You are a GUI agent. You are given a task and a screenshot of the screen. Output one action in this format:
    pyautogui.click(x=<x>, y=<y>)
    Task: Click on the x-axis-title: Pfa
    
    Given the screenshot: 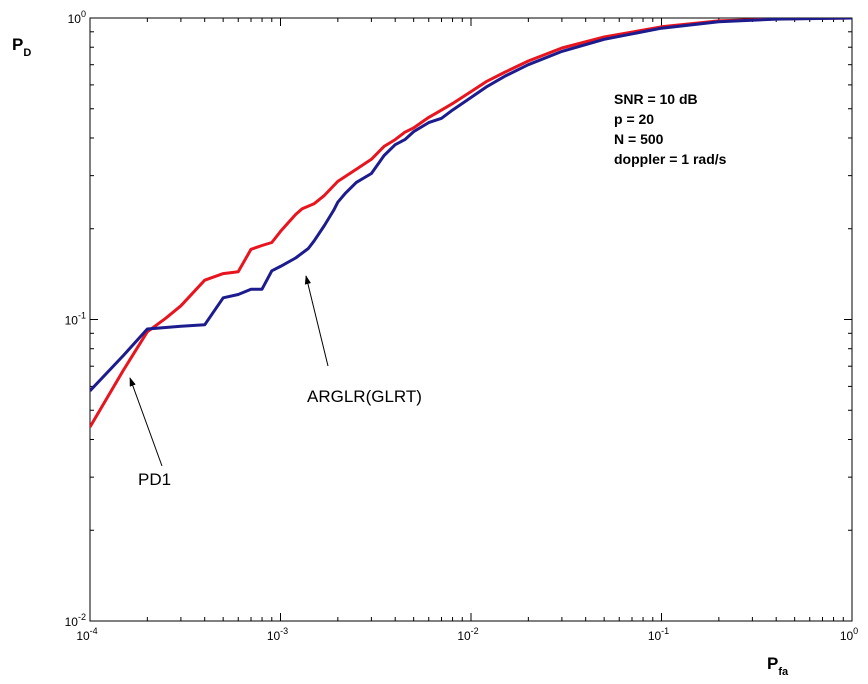 What is the action you would take?
    pyautogui.click(x=778, y=666)
    